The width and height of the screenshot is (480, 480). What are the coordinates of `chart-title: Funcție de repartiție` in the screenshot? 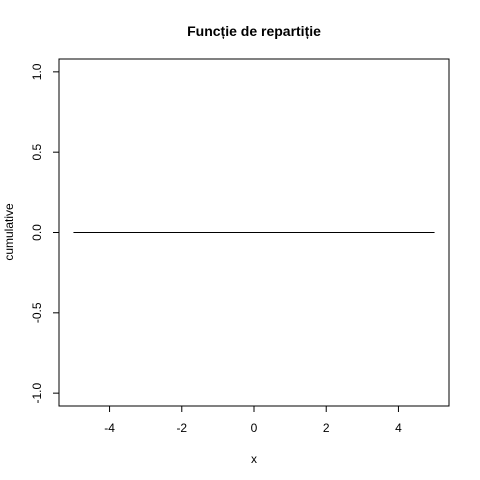 It's located at (254, 31).